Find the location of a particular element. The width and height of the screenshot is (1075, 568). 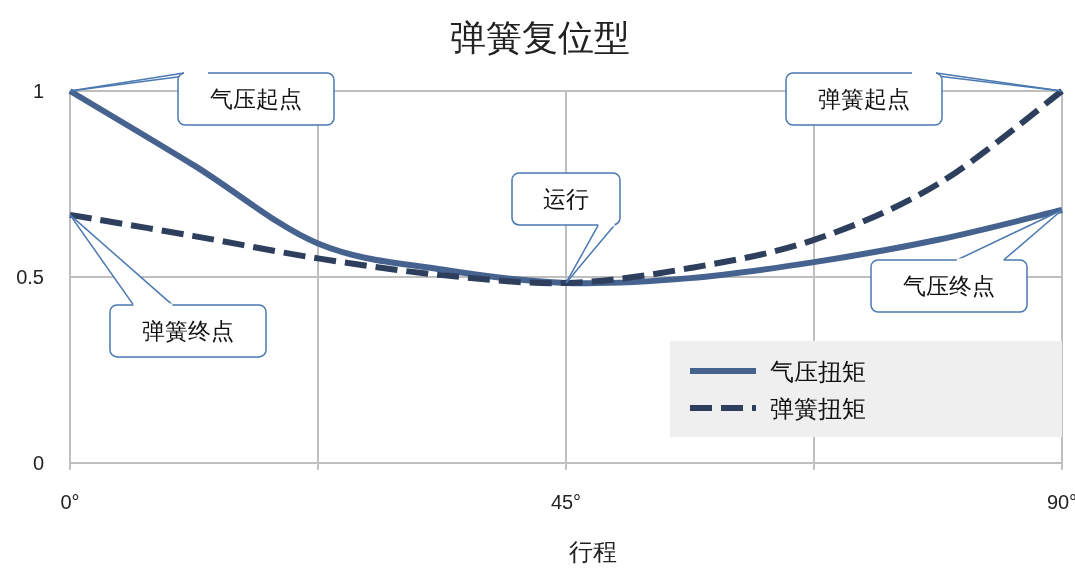

y-tick-label: 1 is located at coordinates (38, 91).